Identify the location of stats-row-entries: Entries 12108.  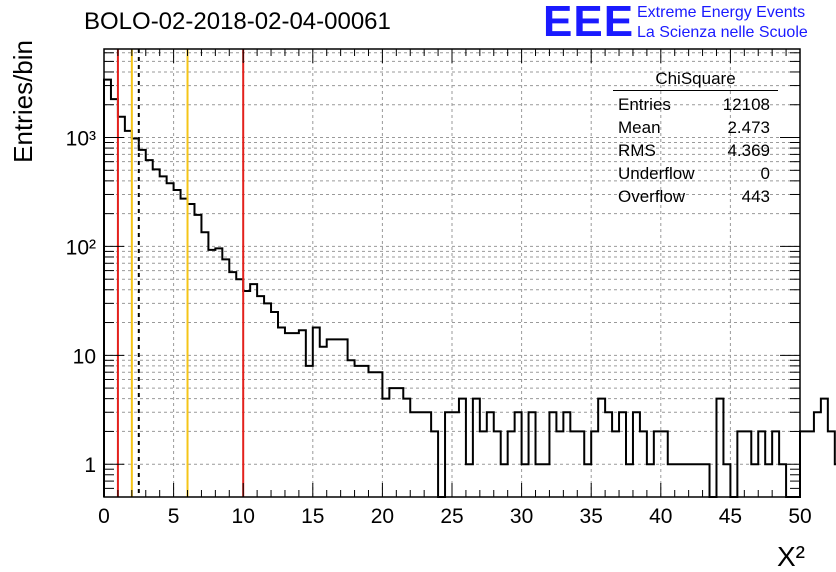
(695, 104).